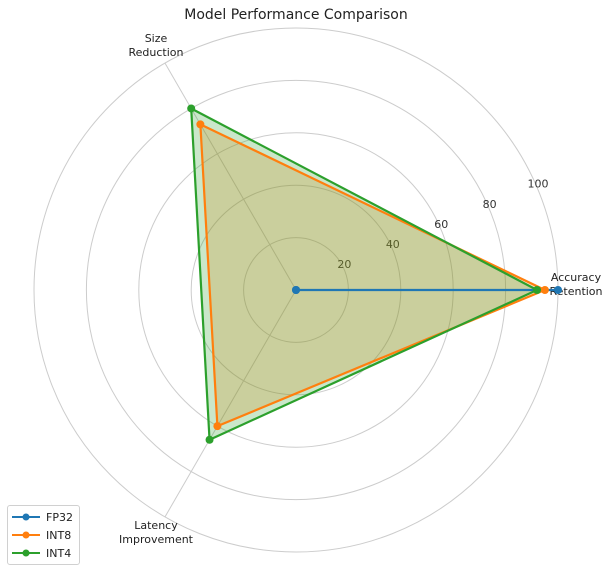 The height and width of the screenshot is (565, 603). I want to click on legend-marker-int4, so click(26, 553).